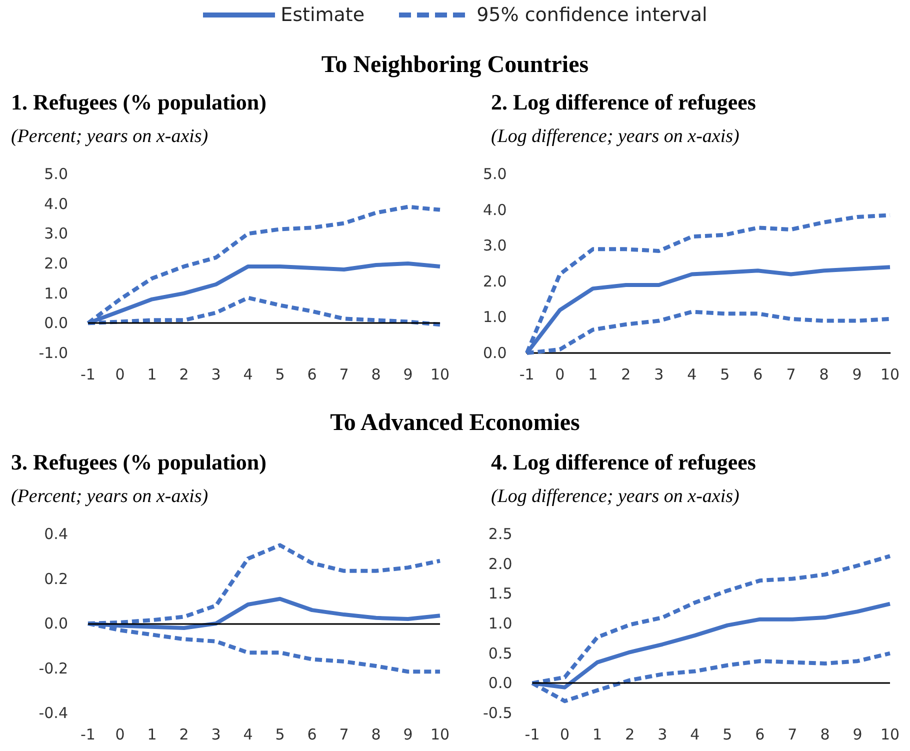 The width and height of the screenshot is (910, 751). What do you see at coordinates (138, 102) in the screenshot?
I see `chart-title: 1. Refugees (% population)` at bounding box center [138, 102].